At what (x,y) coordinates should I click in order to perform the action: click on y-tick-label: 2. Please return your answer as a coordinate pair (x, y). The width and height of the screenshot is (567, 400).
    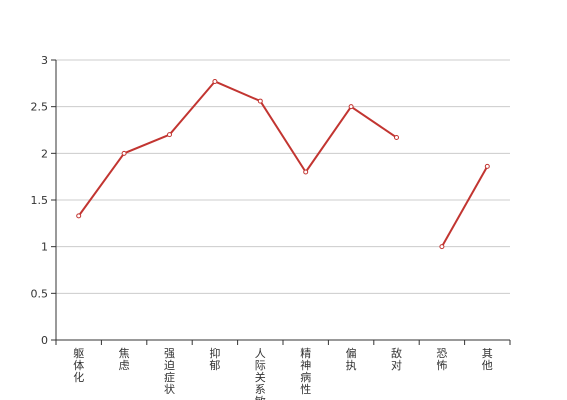
    Looking at the image, I should click on (44, 153).